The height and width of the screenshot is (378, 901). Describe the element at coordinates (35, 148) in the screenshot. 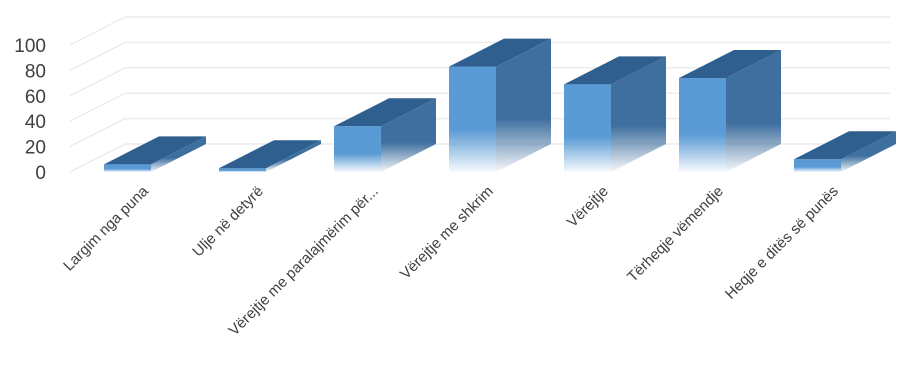

I see `y-tick-label: 20` at that location.